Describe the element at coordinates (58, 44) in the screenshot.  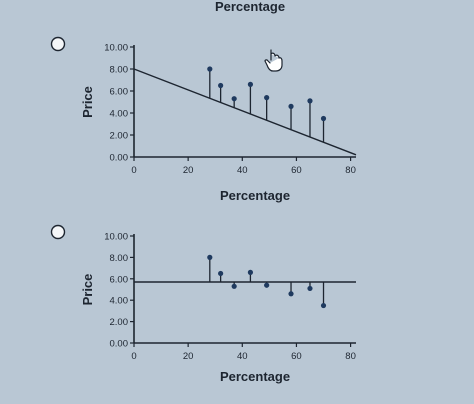
I see `option-a-radio` at that location.